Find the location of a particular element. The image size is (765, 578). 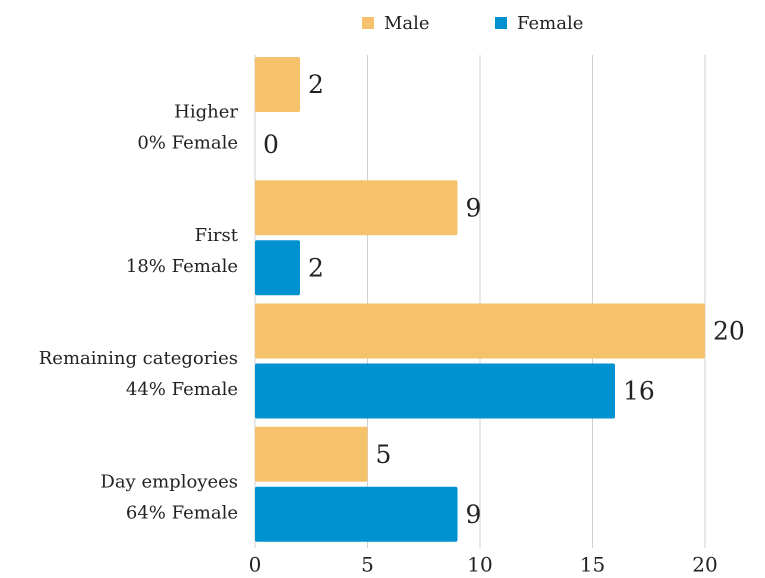

value-label: 20 is located at coordinates (729, 331).